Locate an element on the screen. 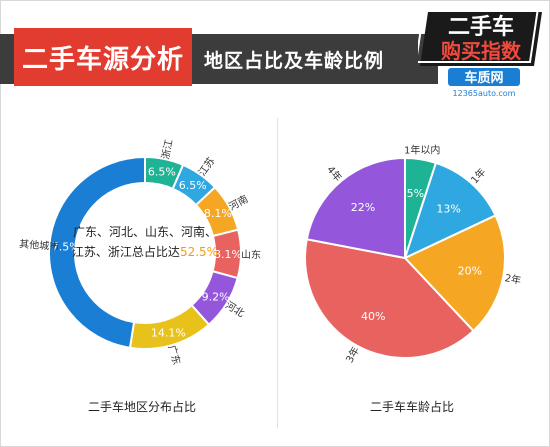  donut-value-label: 47.5% is located at coordinates (62, 246).